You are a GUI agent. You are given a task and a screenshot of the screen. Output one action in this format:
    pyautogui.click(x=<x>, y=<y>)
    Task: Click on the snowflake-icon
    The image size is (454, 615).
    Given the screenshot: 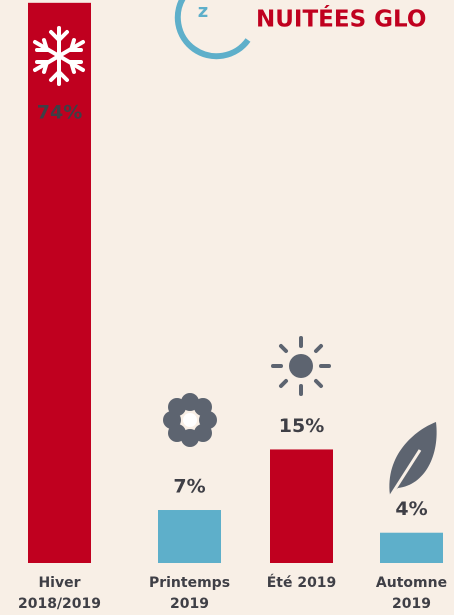 What is the action you would take?
    pyautogui.click(x=59, y=56)
    